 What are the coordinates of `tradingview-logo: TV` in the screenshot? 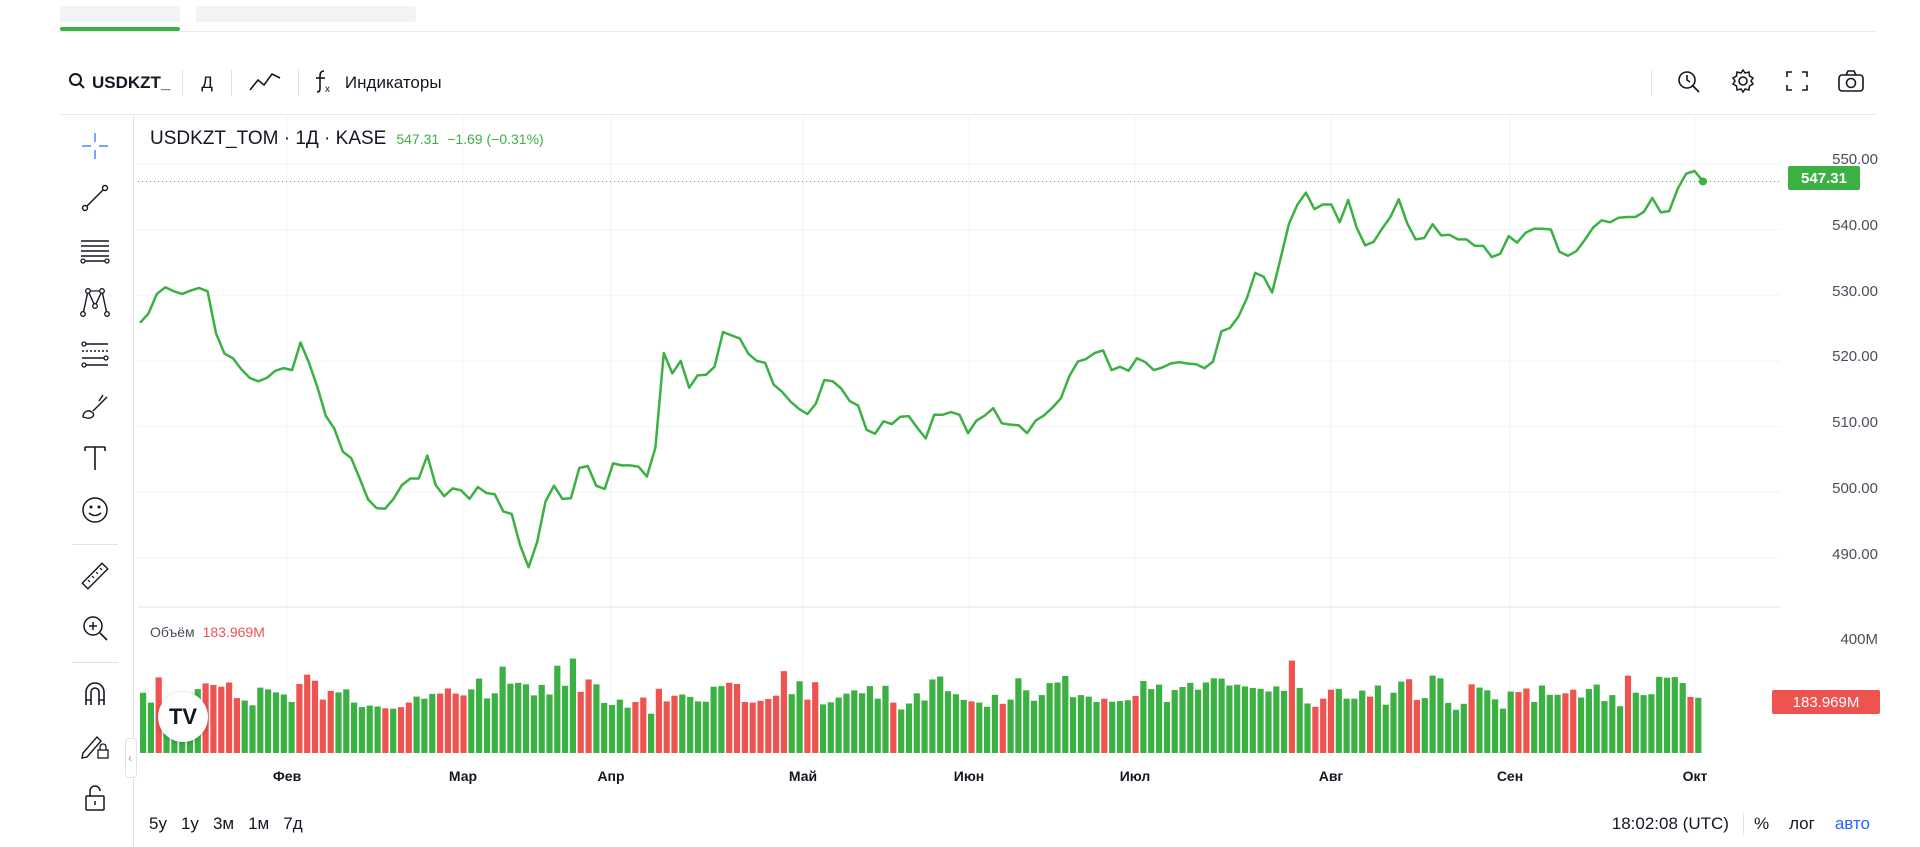 It's located at (183, 717).